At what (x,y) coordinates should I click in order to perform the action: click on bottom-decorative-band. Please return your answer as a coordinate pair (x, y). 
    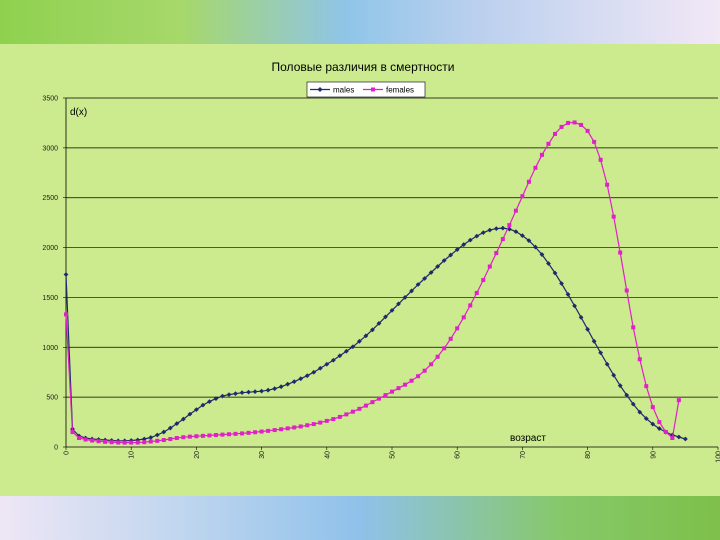
    Looking at the image, I should click on (360, 518).